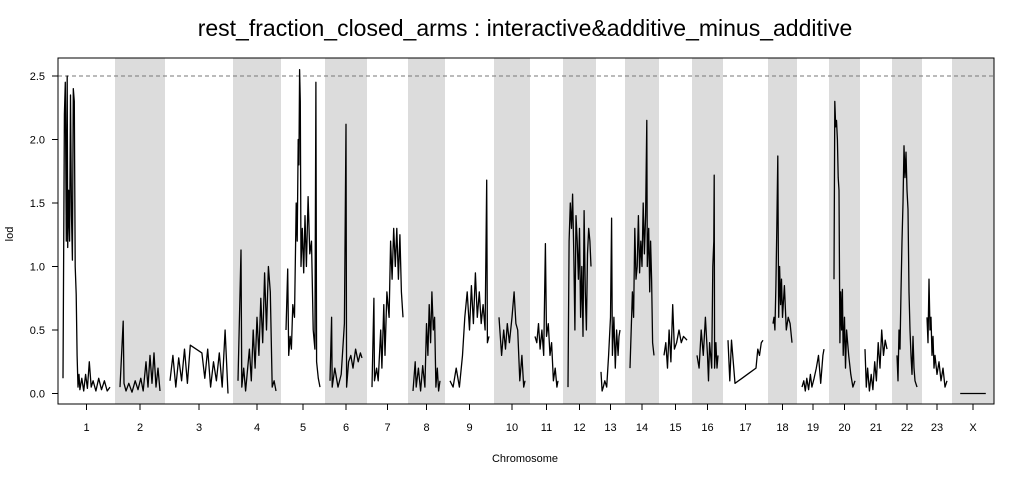  Describe the element at coordinates (907, 428) in the screenshot. I see `x-tick-label-22: 22` at that location.